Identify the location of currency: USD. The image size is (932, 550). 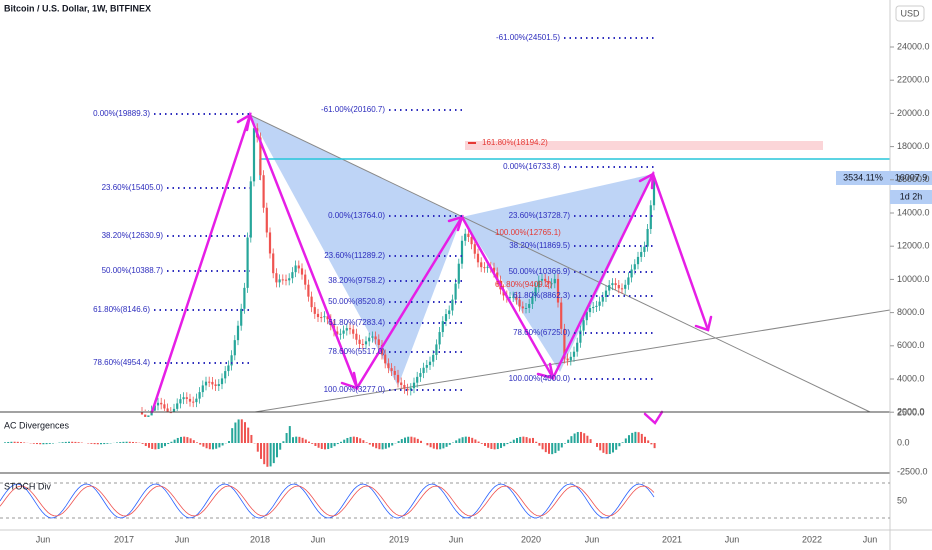
(910, 13).